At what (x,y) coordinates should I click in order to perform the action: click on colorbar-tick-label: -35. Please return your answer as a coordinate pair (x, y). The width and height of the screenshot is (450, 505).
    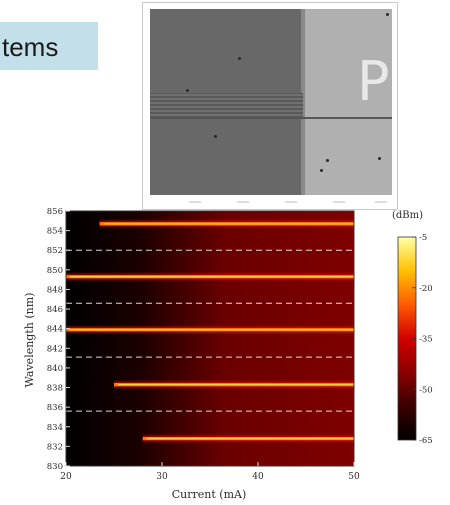
    Looking at the image, I should click on (426, 340).